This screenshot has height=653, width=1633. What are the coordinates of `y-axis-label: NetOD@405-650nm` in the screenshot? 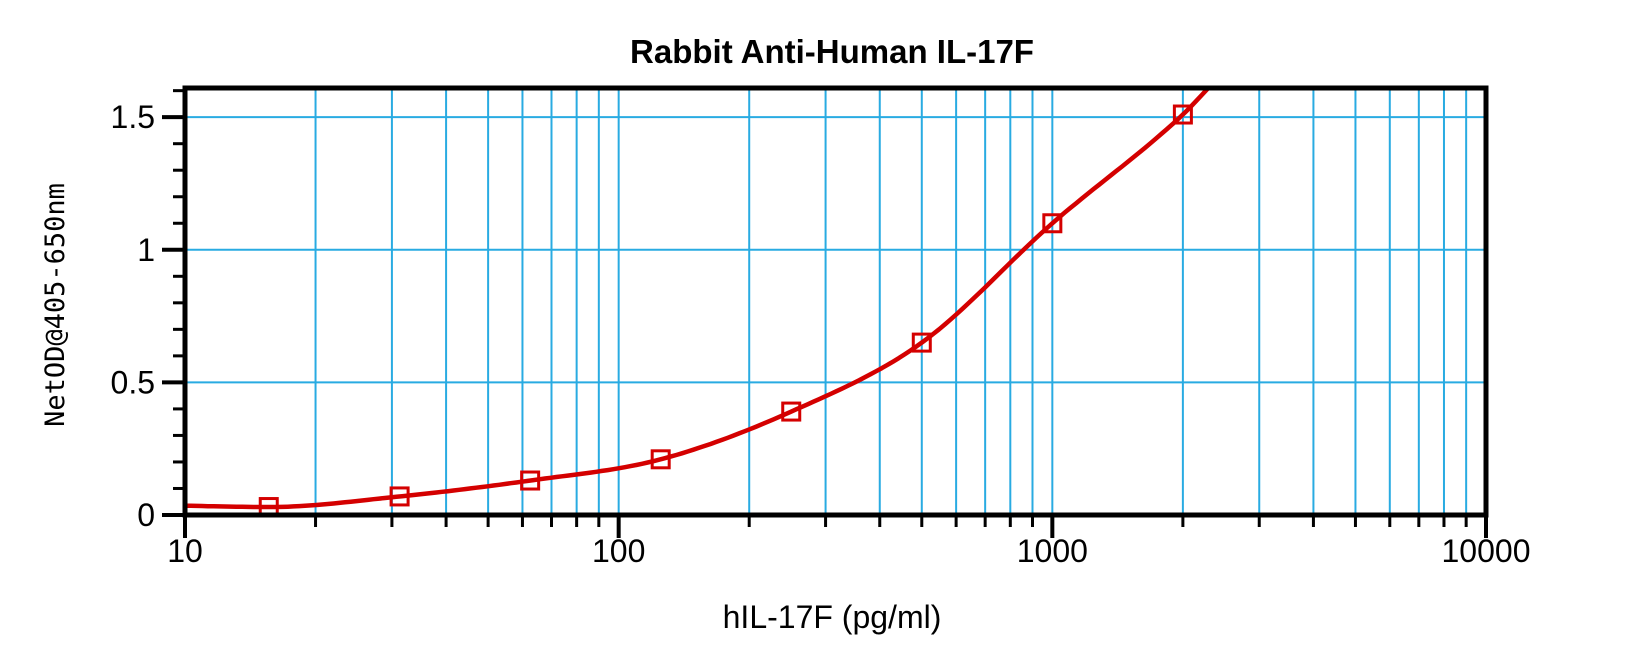 It's located at (55, 305).